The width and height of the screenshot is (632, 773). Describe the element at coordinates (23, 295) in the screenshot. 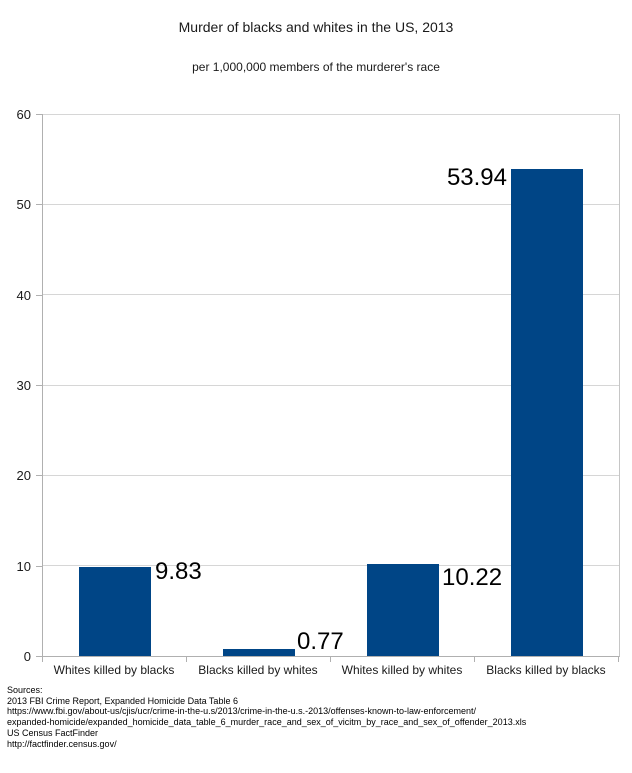

I see `y-tick-label: 40` at that location.